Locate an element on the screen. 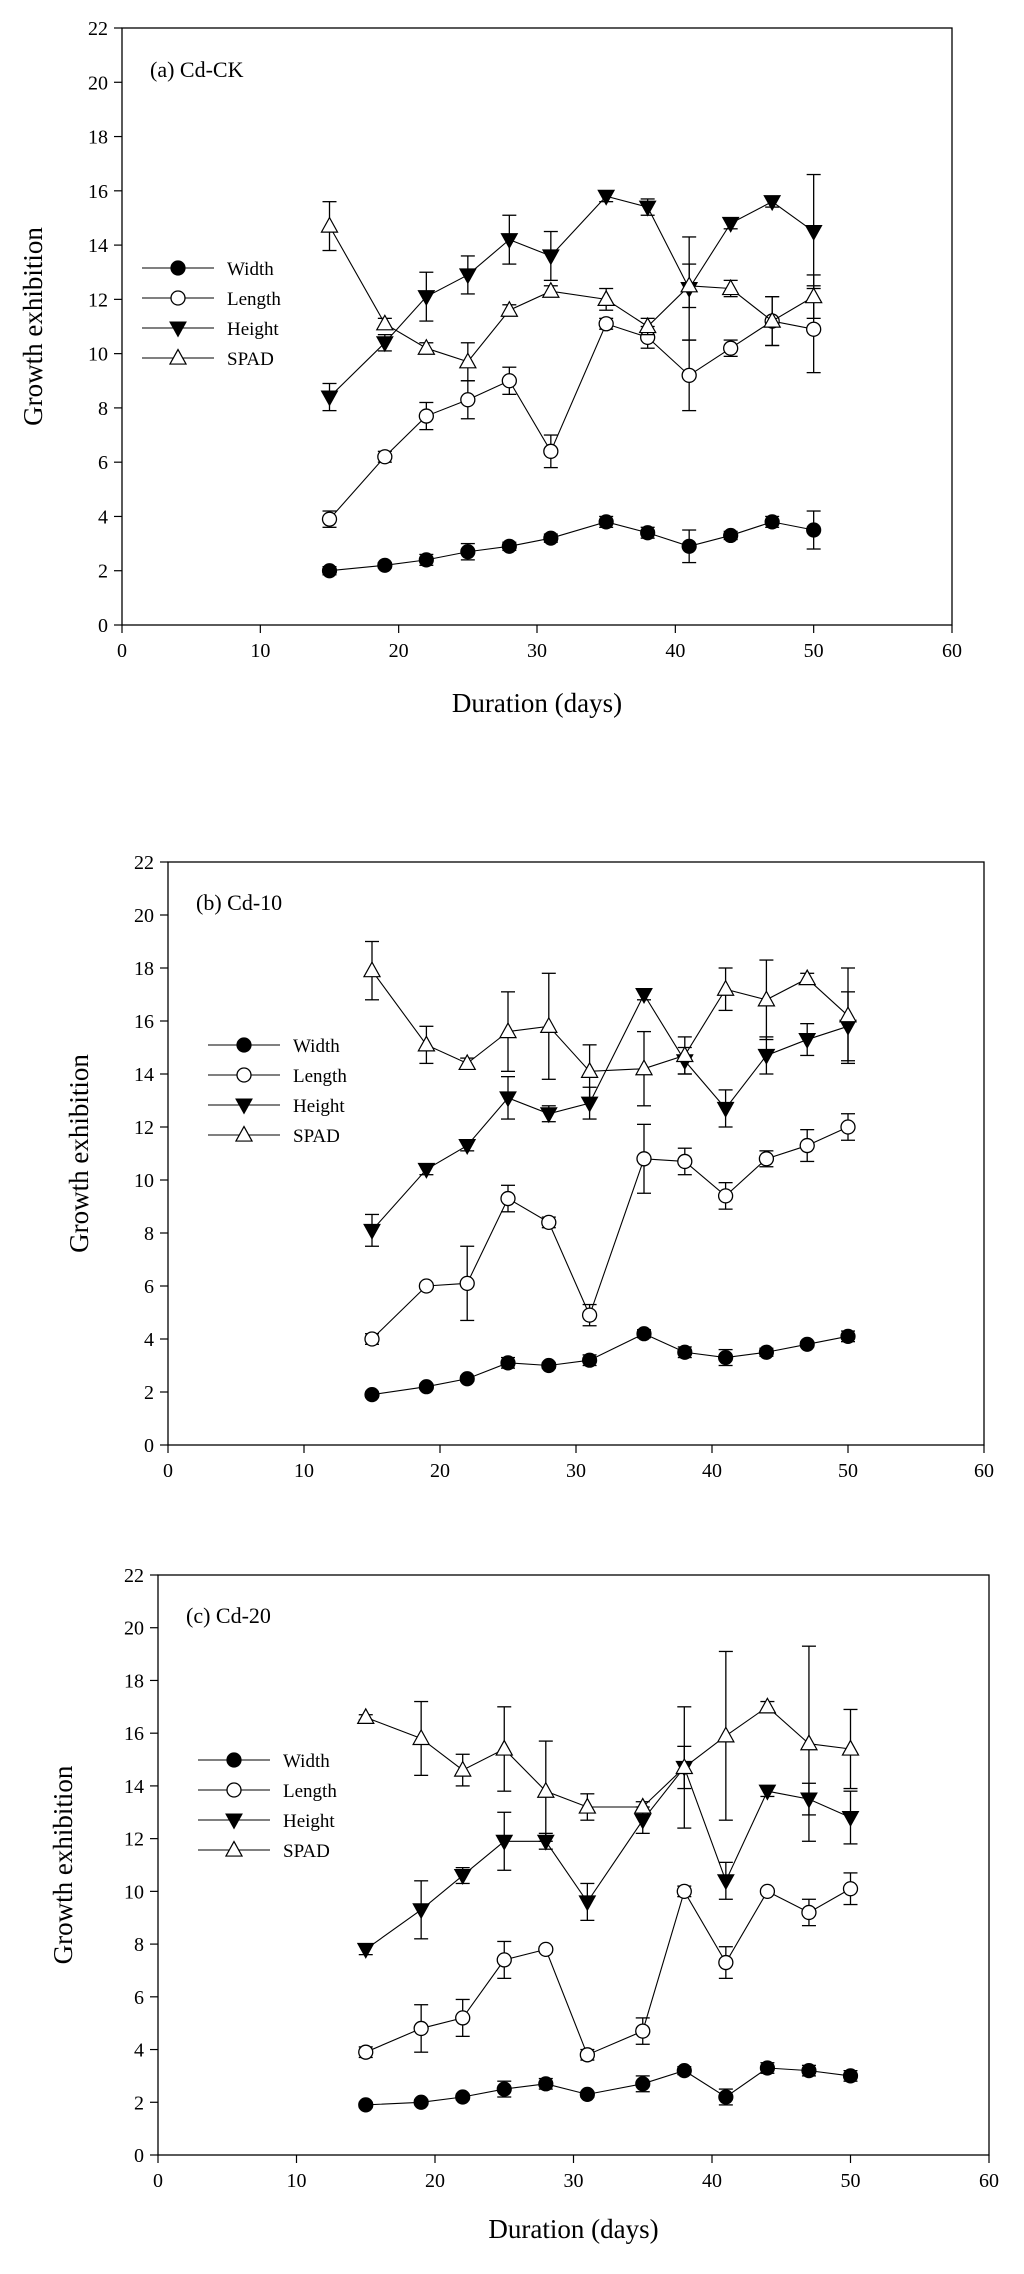 The height and width of the screenshot is (2274, 1024). y-tick-label: 20 is located at coordinates (98, 83).